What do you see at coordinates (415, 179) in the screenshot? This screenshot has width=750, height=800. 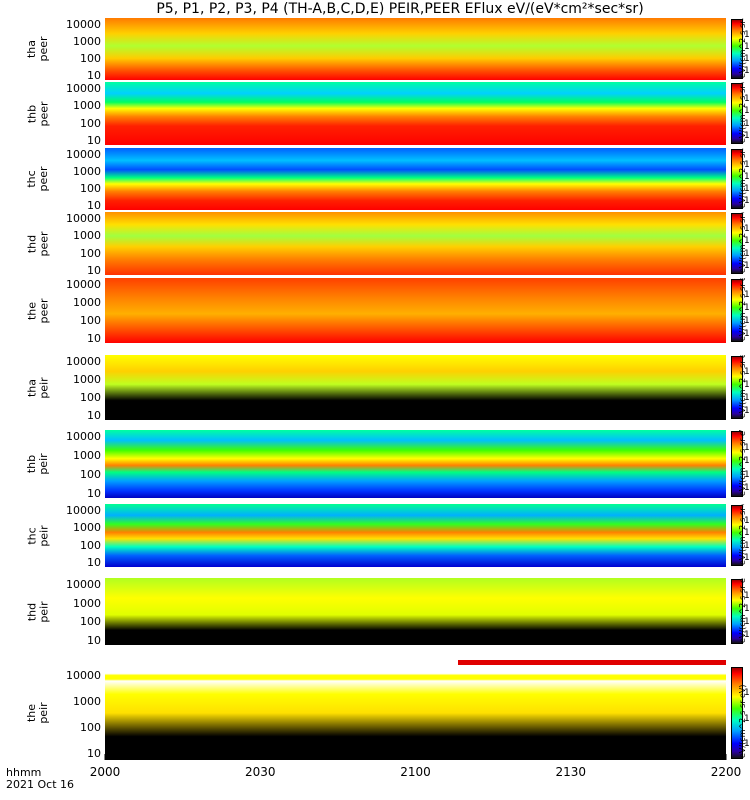 I see `panel-thc_peer` at bounding box center [415, 179].